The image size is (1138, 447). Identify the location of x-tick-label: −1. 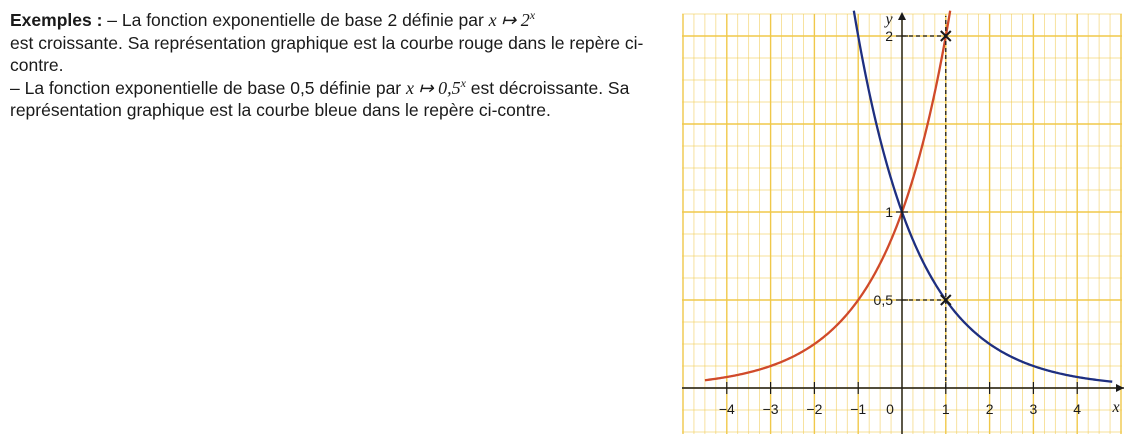
(858, 409).